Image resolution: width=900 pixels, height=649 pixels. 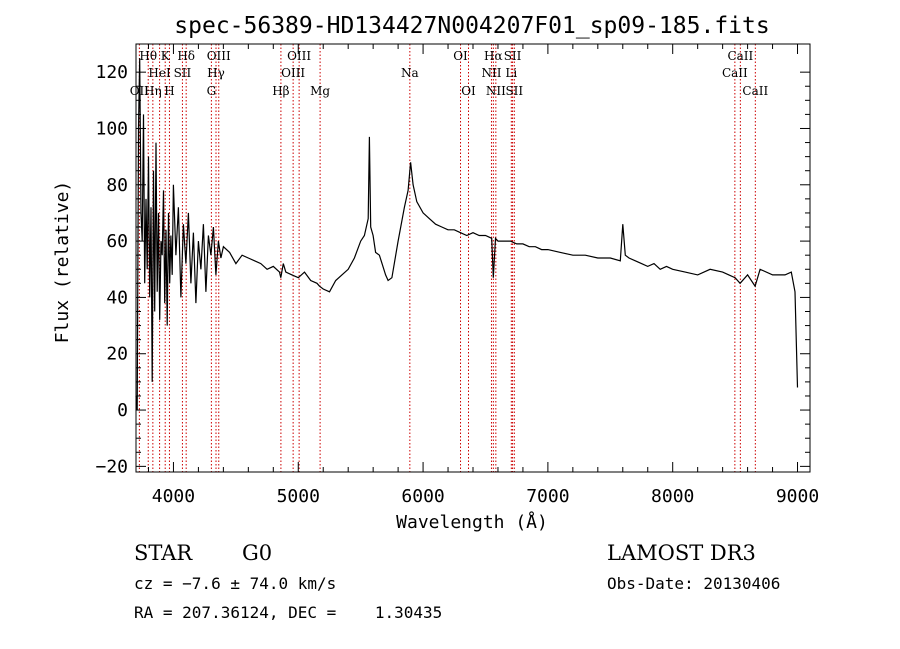 I want to click on redshift-text: cz = −7.6 ± 74.0 km/s, so click(x=235, y=583).